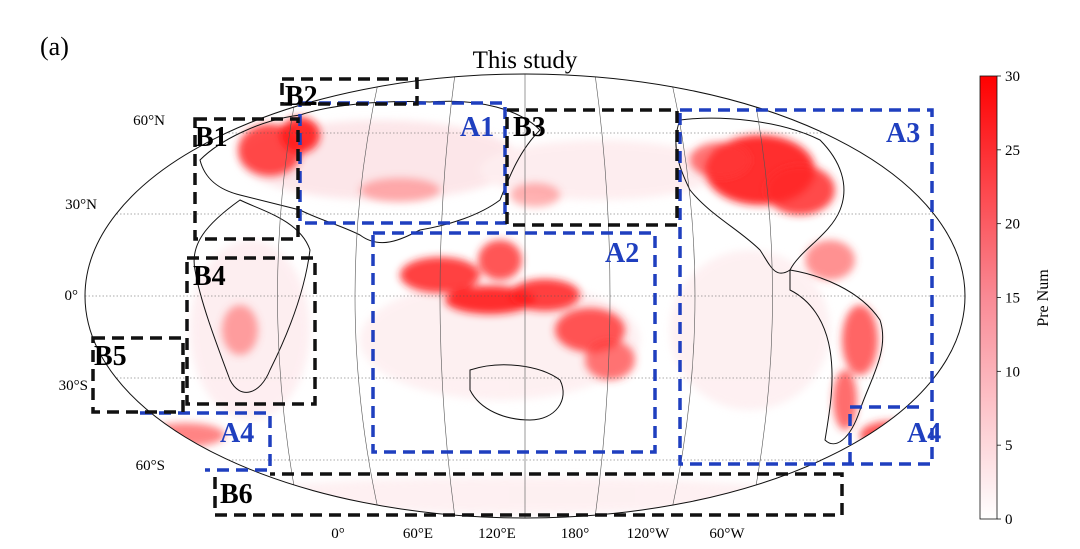 This screenshot has width=1080, height=549. What do you see at coordinates (1012, 225) in the screenshot?
I see `colorbar-tick-label: 20` at bounding box center [1012, 225].